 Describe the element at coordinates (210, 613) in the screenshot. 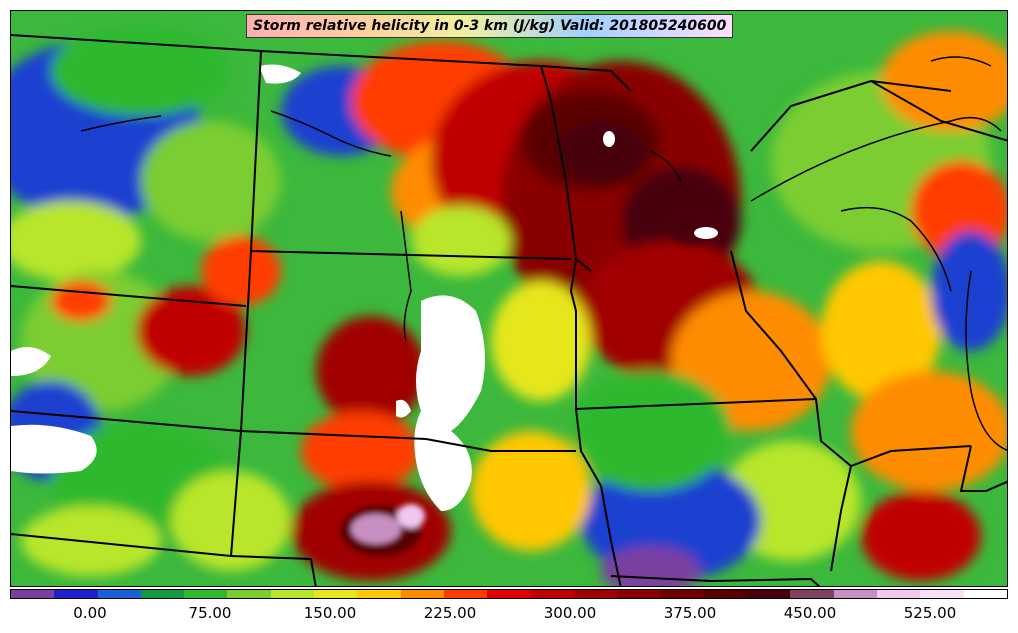

I see `colorbar-tick-label: 75.00` at that location.